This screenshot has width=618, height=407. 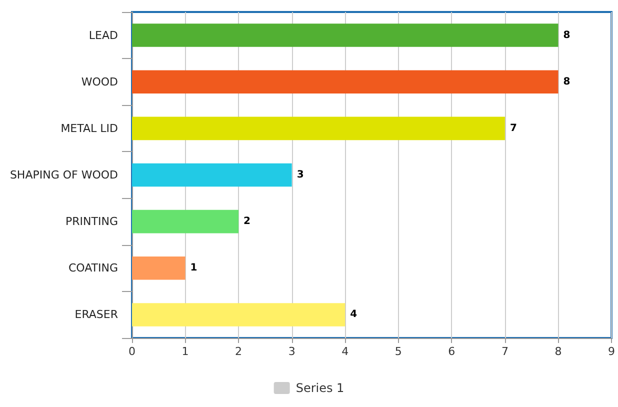 What do you see at coordinates (320, 388) in the screenshot?
I see `text: Series 1` at bounding box center [320, 388].